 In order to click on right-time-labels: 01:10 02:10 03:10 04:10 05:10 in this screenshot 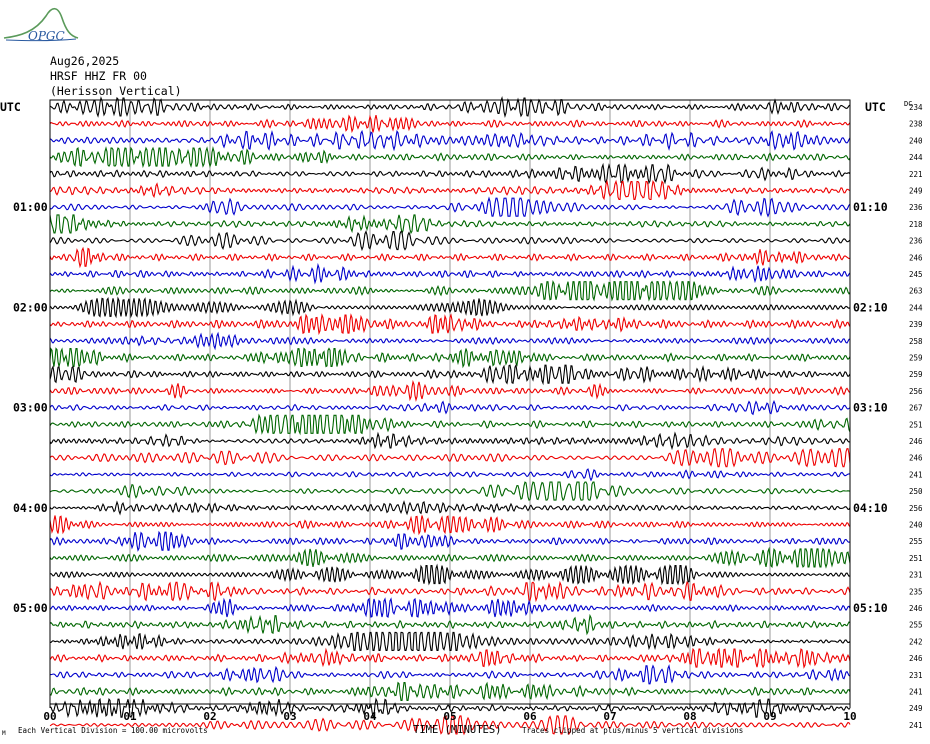, I will do `click(870, 407)`.